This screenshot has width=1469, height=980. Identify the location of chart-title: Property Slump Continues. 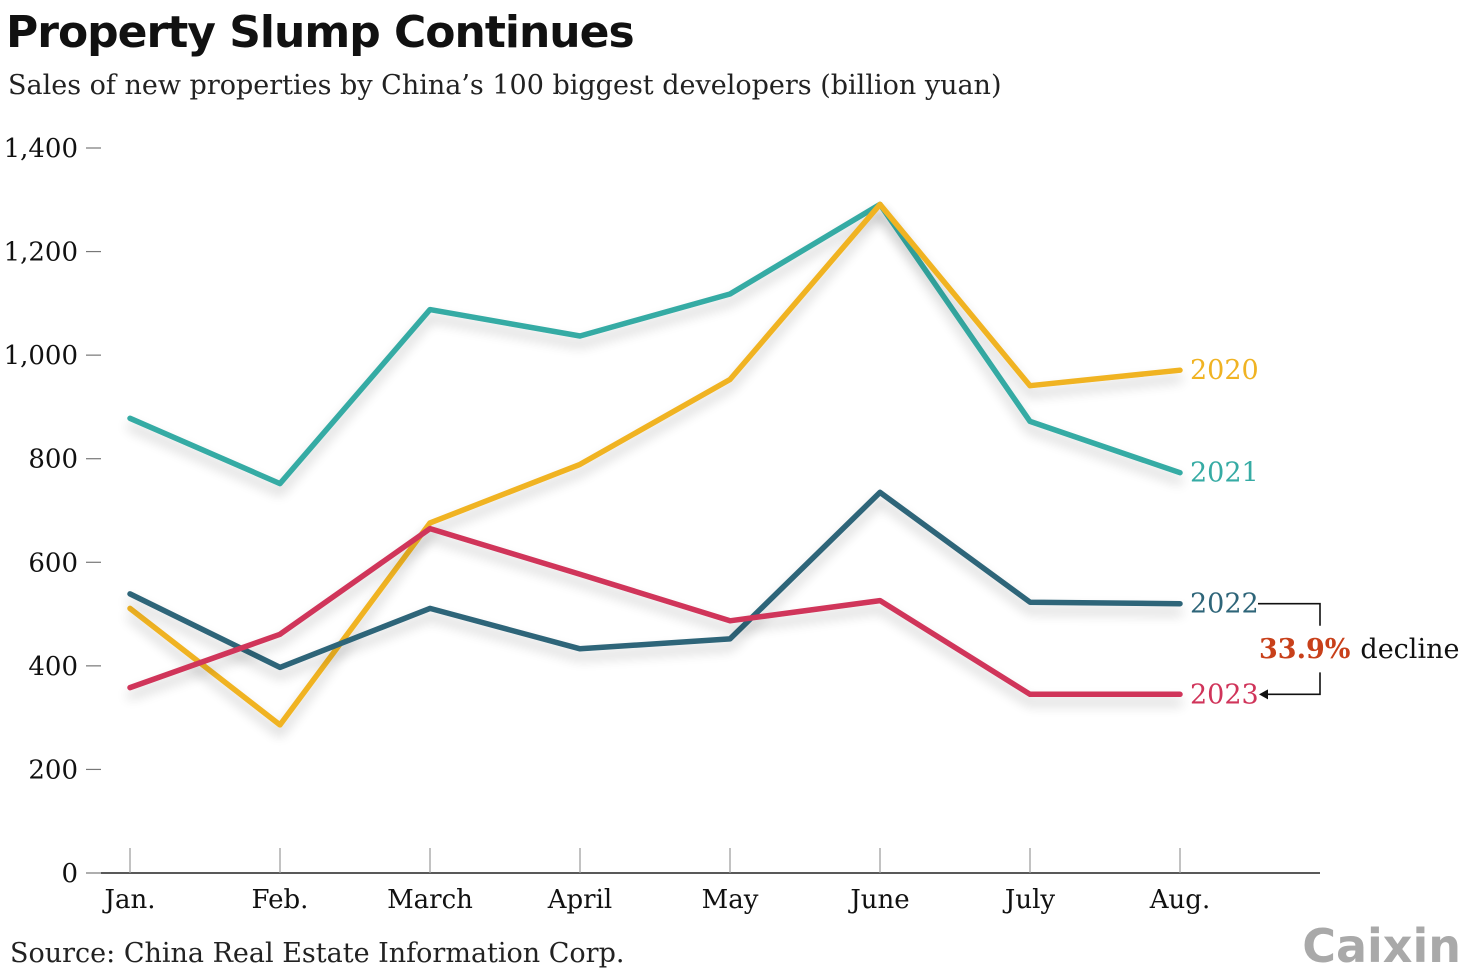
(320, 32).